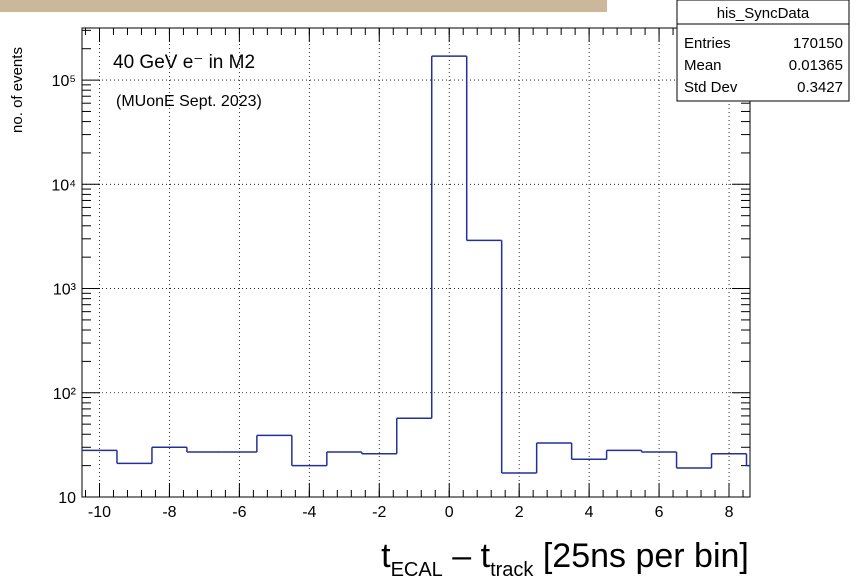  What do you see at coordinates (449, 512) in the screenshot?
I see `x-tick-label: 0` at bounding box center [449, 512].